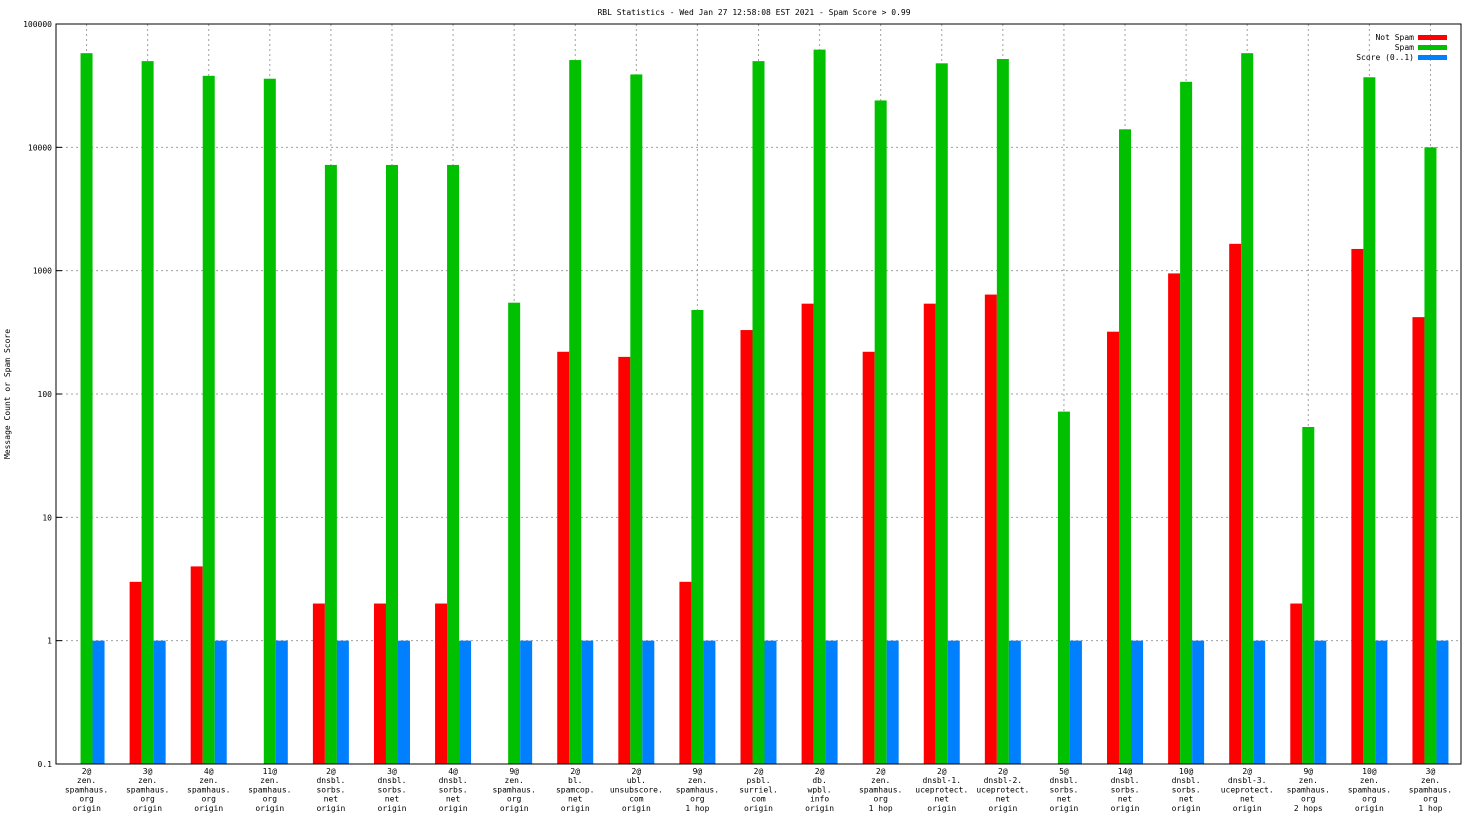 Image resolution: width=1472 pixels, height=832 pixels. What do you see at coordinates (575, 790) in the screenshot?
I see `x-tick-label: 2@ bl. spamcop. net origin` at bounding box center [575, 790].